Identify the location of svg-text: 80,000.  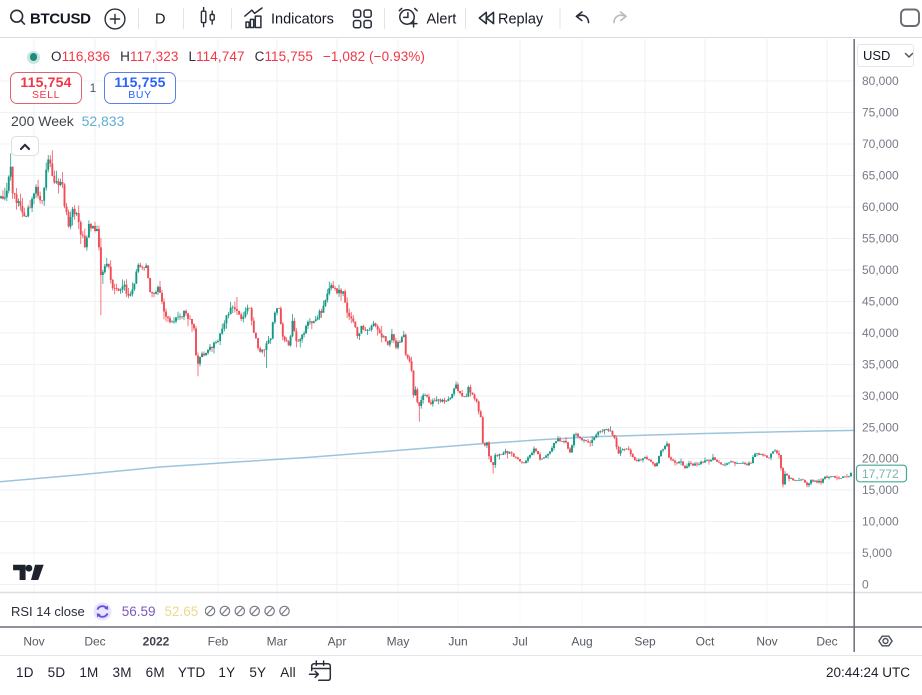
(880, 81).